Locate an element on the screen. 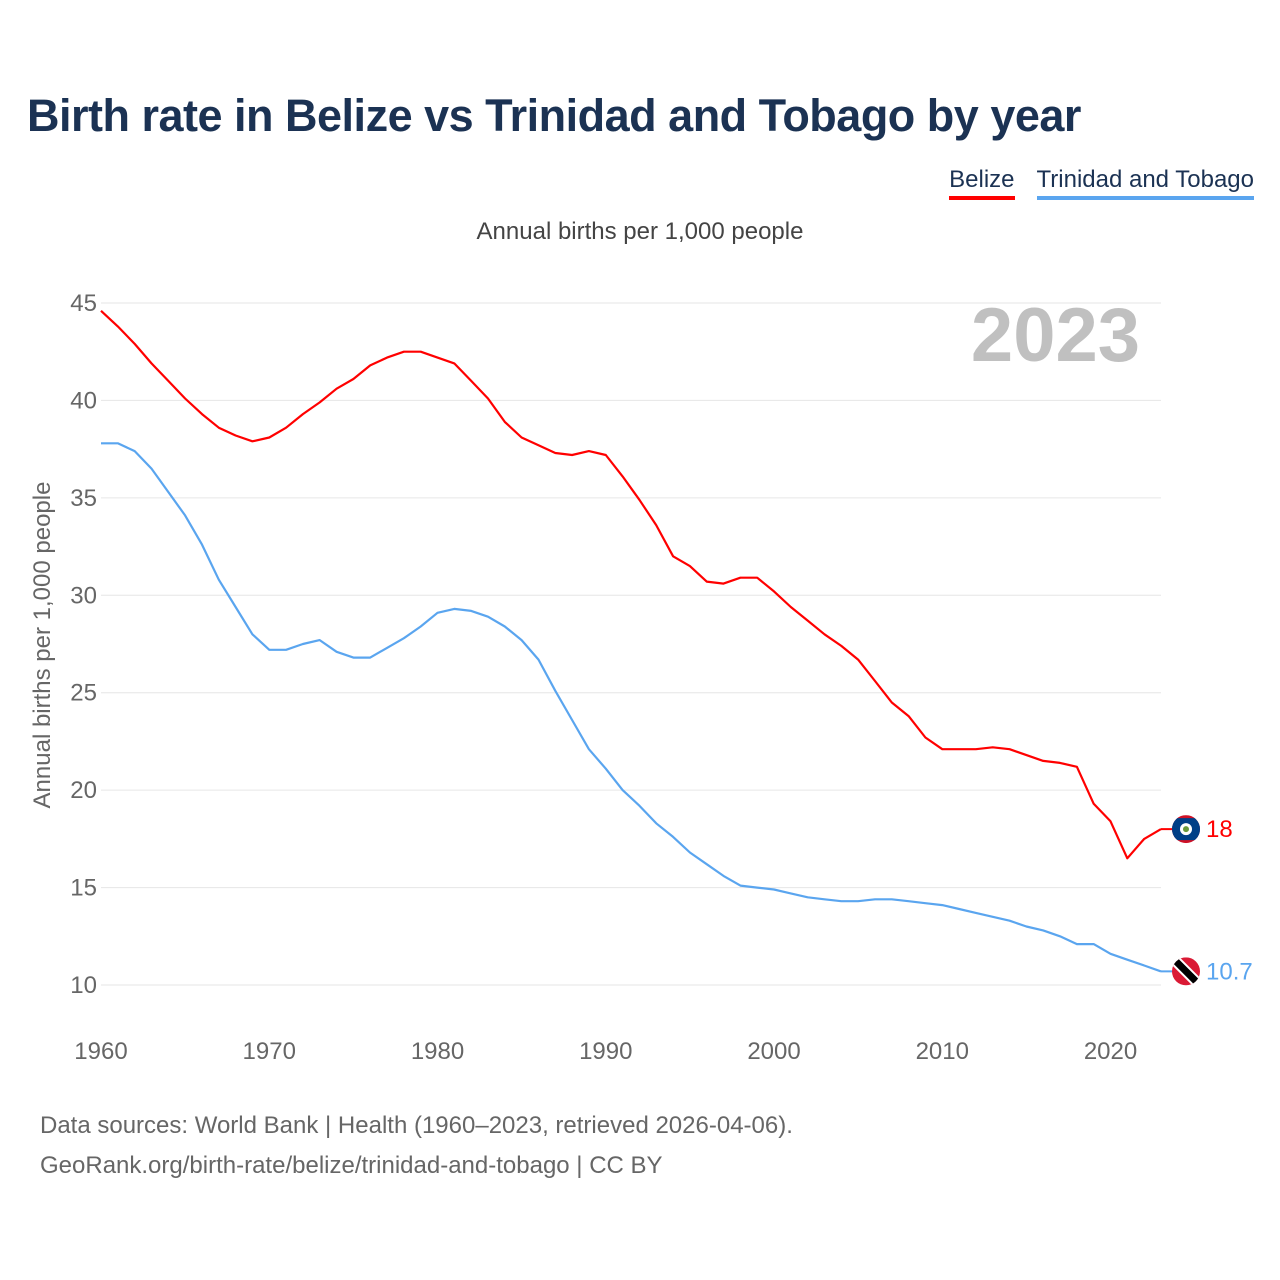 The height and width of the screenshot is (1280, 1280). legend: Belize Trinidad and Tobago is located at coordinates (1101, 183).